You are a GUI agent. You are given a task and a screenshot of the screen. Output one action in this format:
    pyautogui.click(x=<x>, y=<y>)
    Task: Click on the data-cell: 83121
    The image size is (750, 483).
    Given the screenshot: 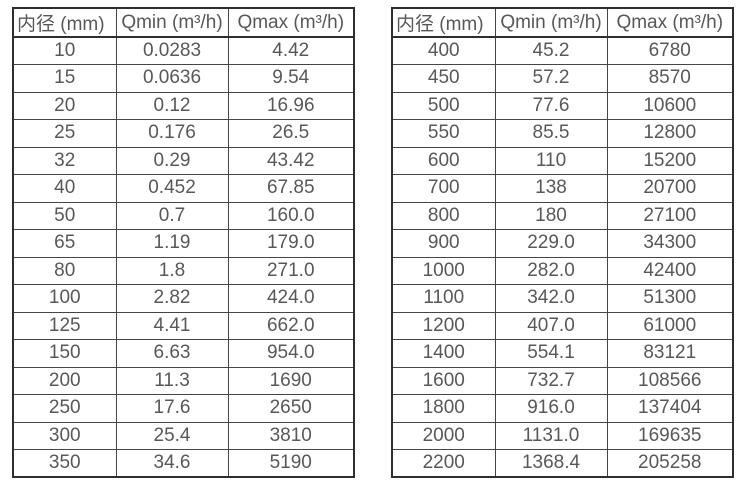 What is the action you would take?
    pyautogui.click(x=670, y=353)
    